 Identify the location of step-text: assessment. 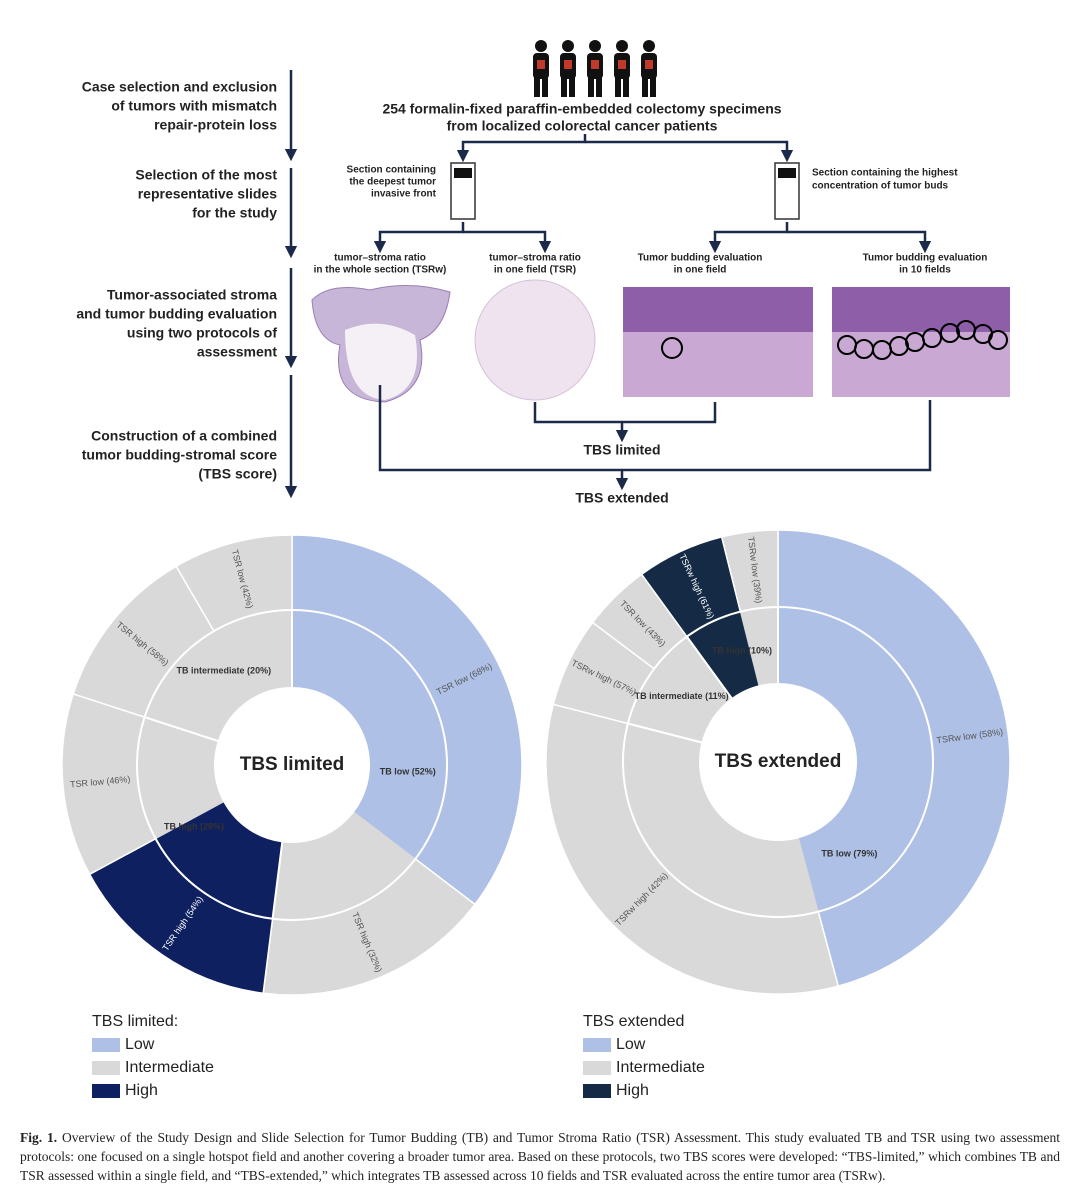
(237, 352).